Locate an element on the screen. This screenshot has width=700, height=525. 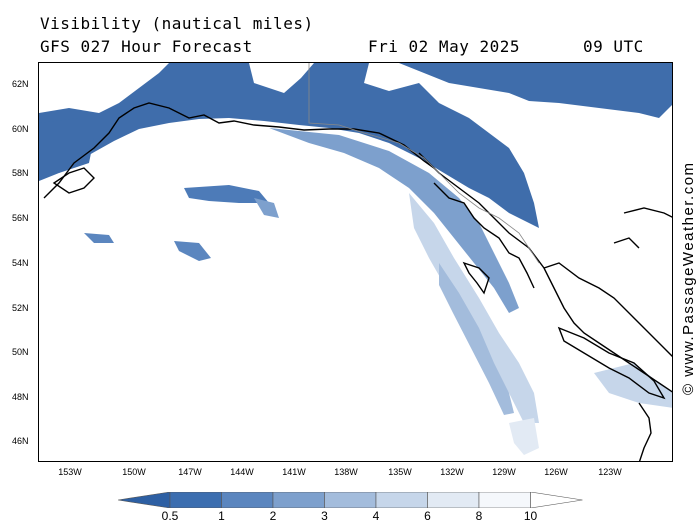
lon-label: 135W is located at coordinates (400, 472).